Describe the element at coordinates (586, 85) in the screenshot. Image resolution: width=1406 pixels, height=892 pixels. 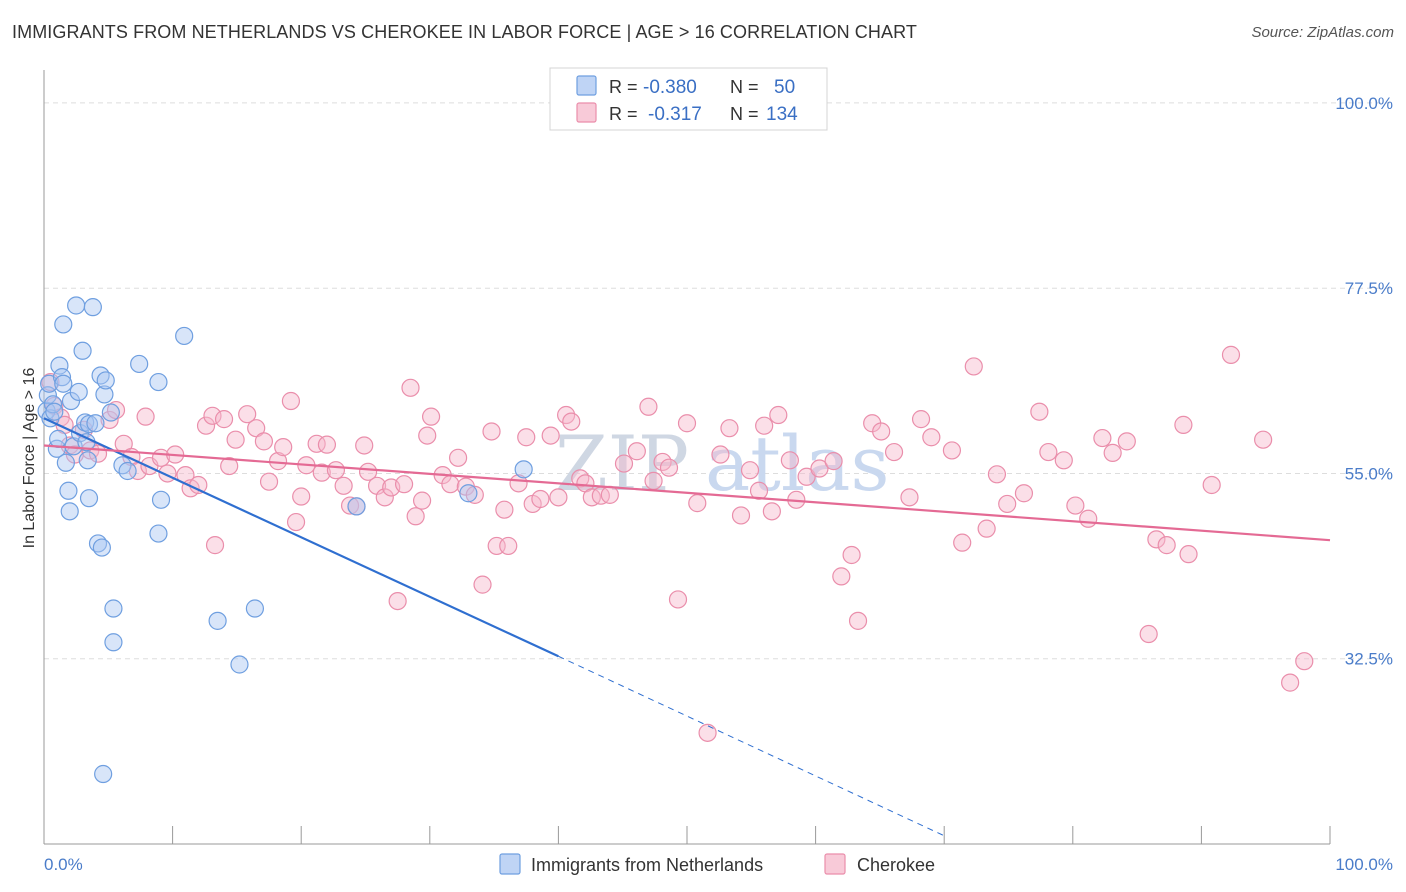
I see `legend-swatch-netherlands` at that location.